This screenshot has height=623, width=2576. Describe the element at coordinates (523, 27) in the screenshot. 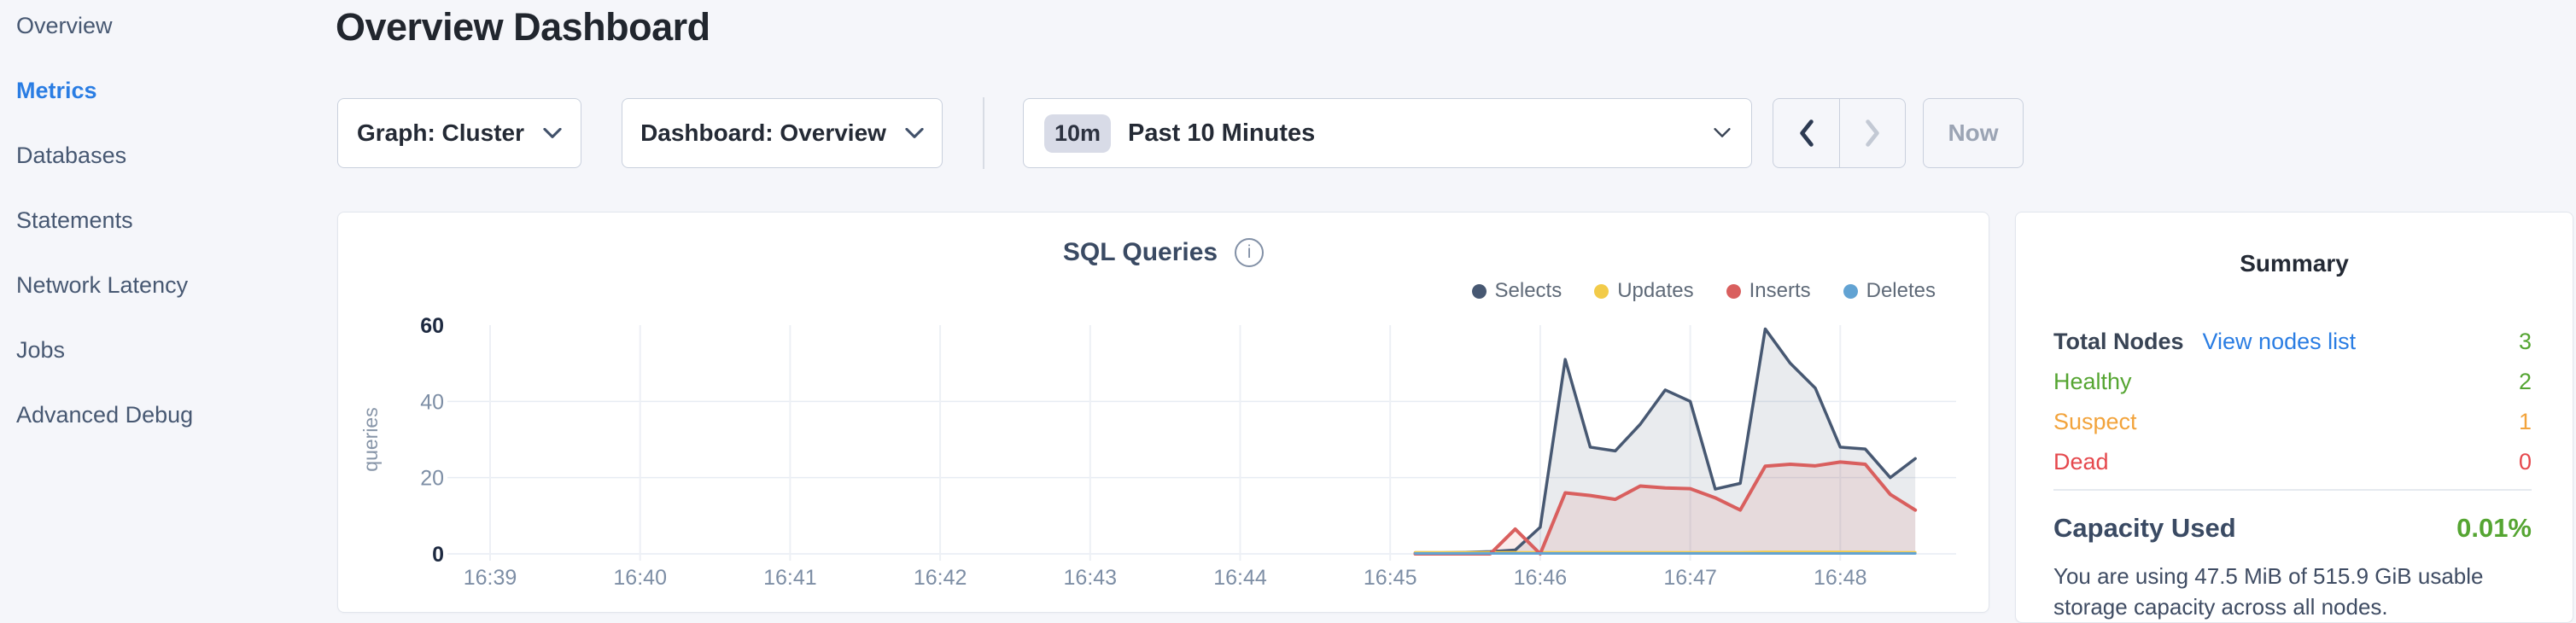

I see `page-title: Overview Dashboard` at that location.